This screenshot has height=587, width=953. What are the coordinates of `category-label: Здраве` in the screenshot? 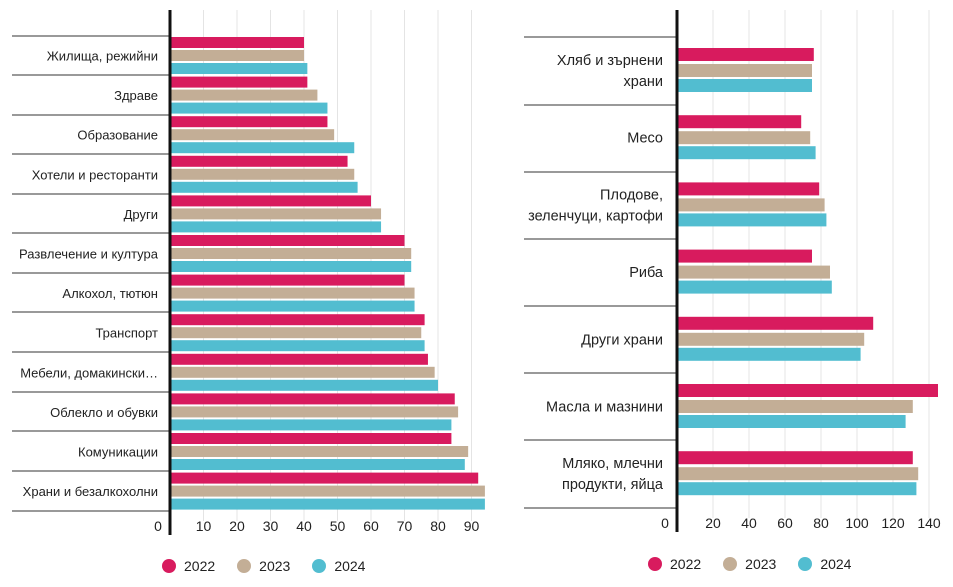 It's located at (136, 95).